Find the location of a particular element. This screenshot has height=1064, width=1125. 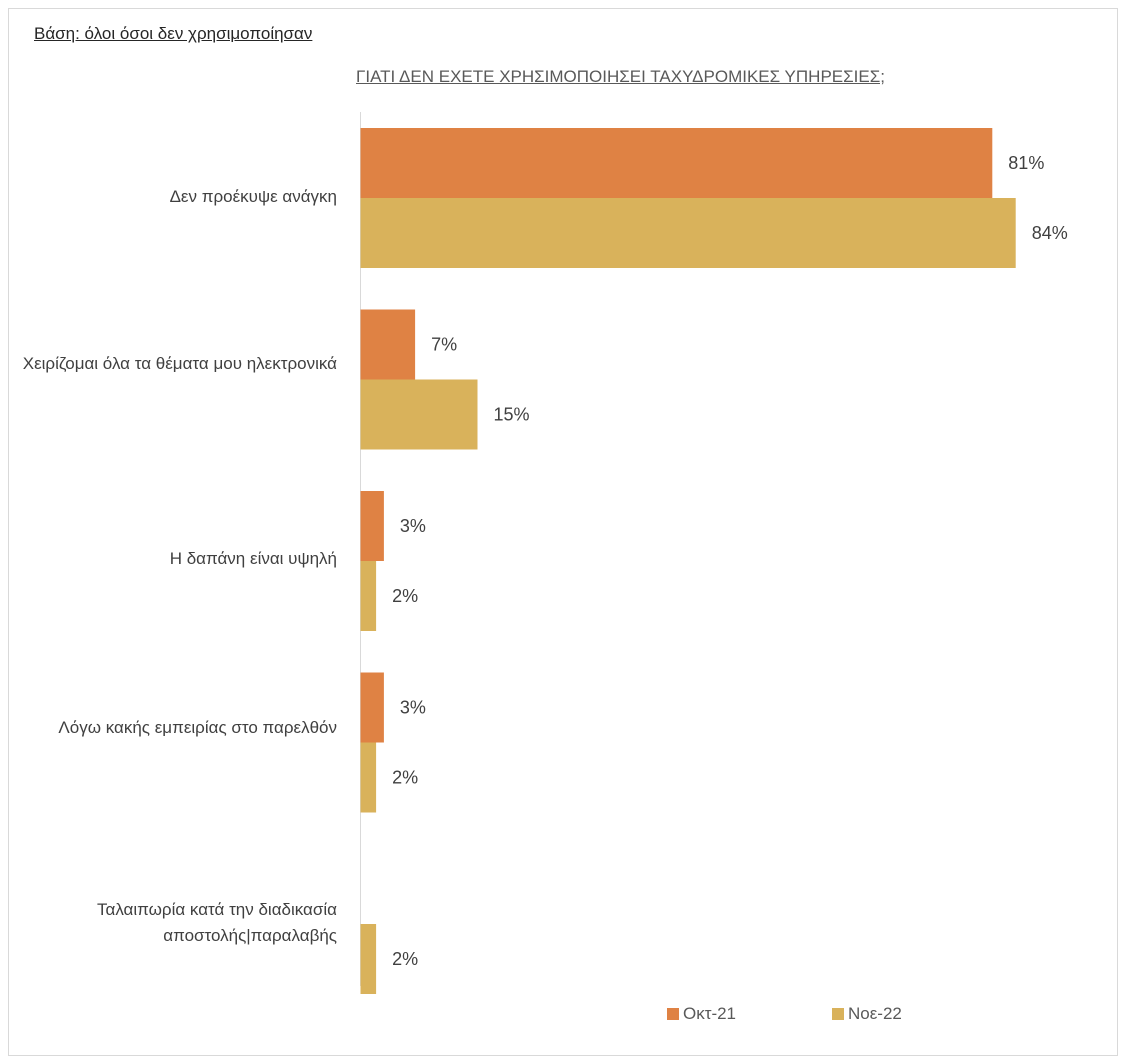

data-label-1-3: 3% is located at coordinates (413, 526).